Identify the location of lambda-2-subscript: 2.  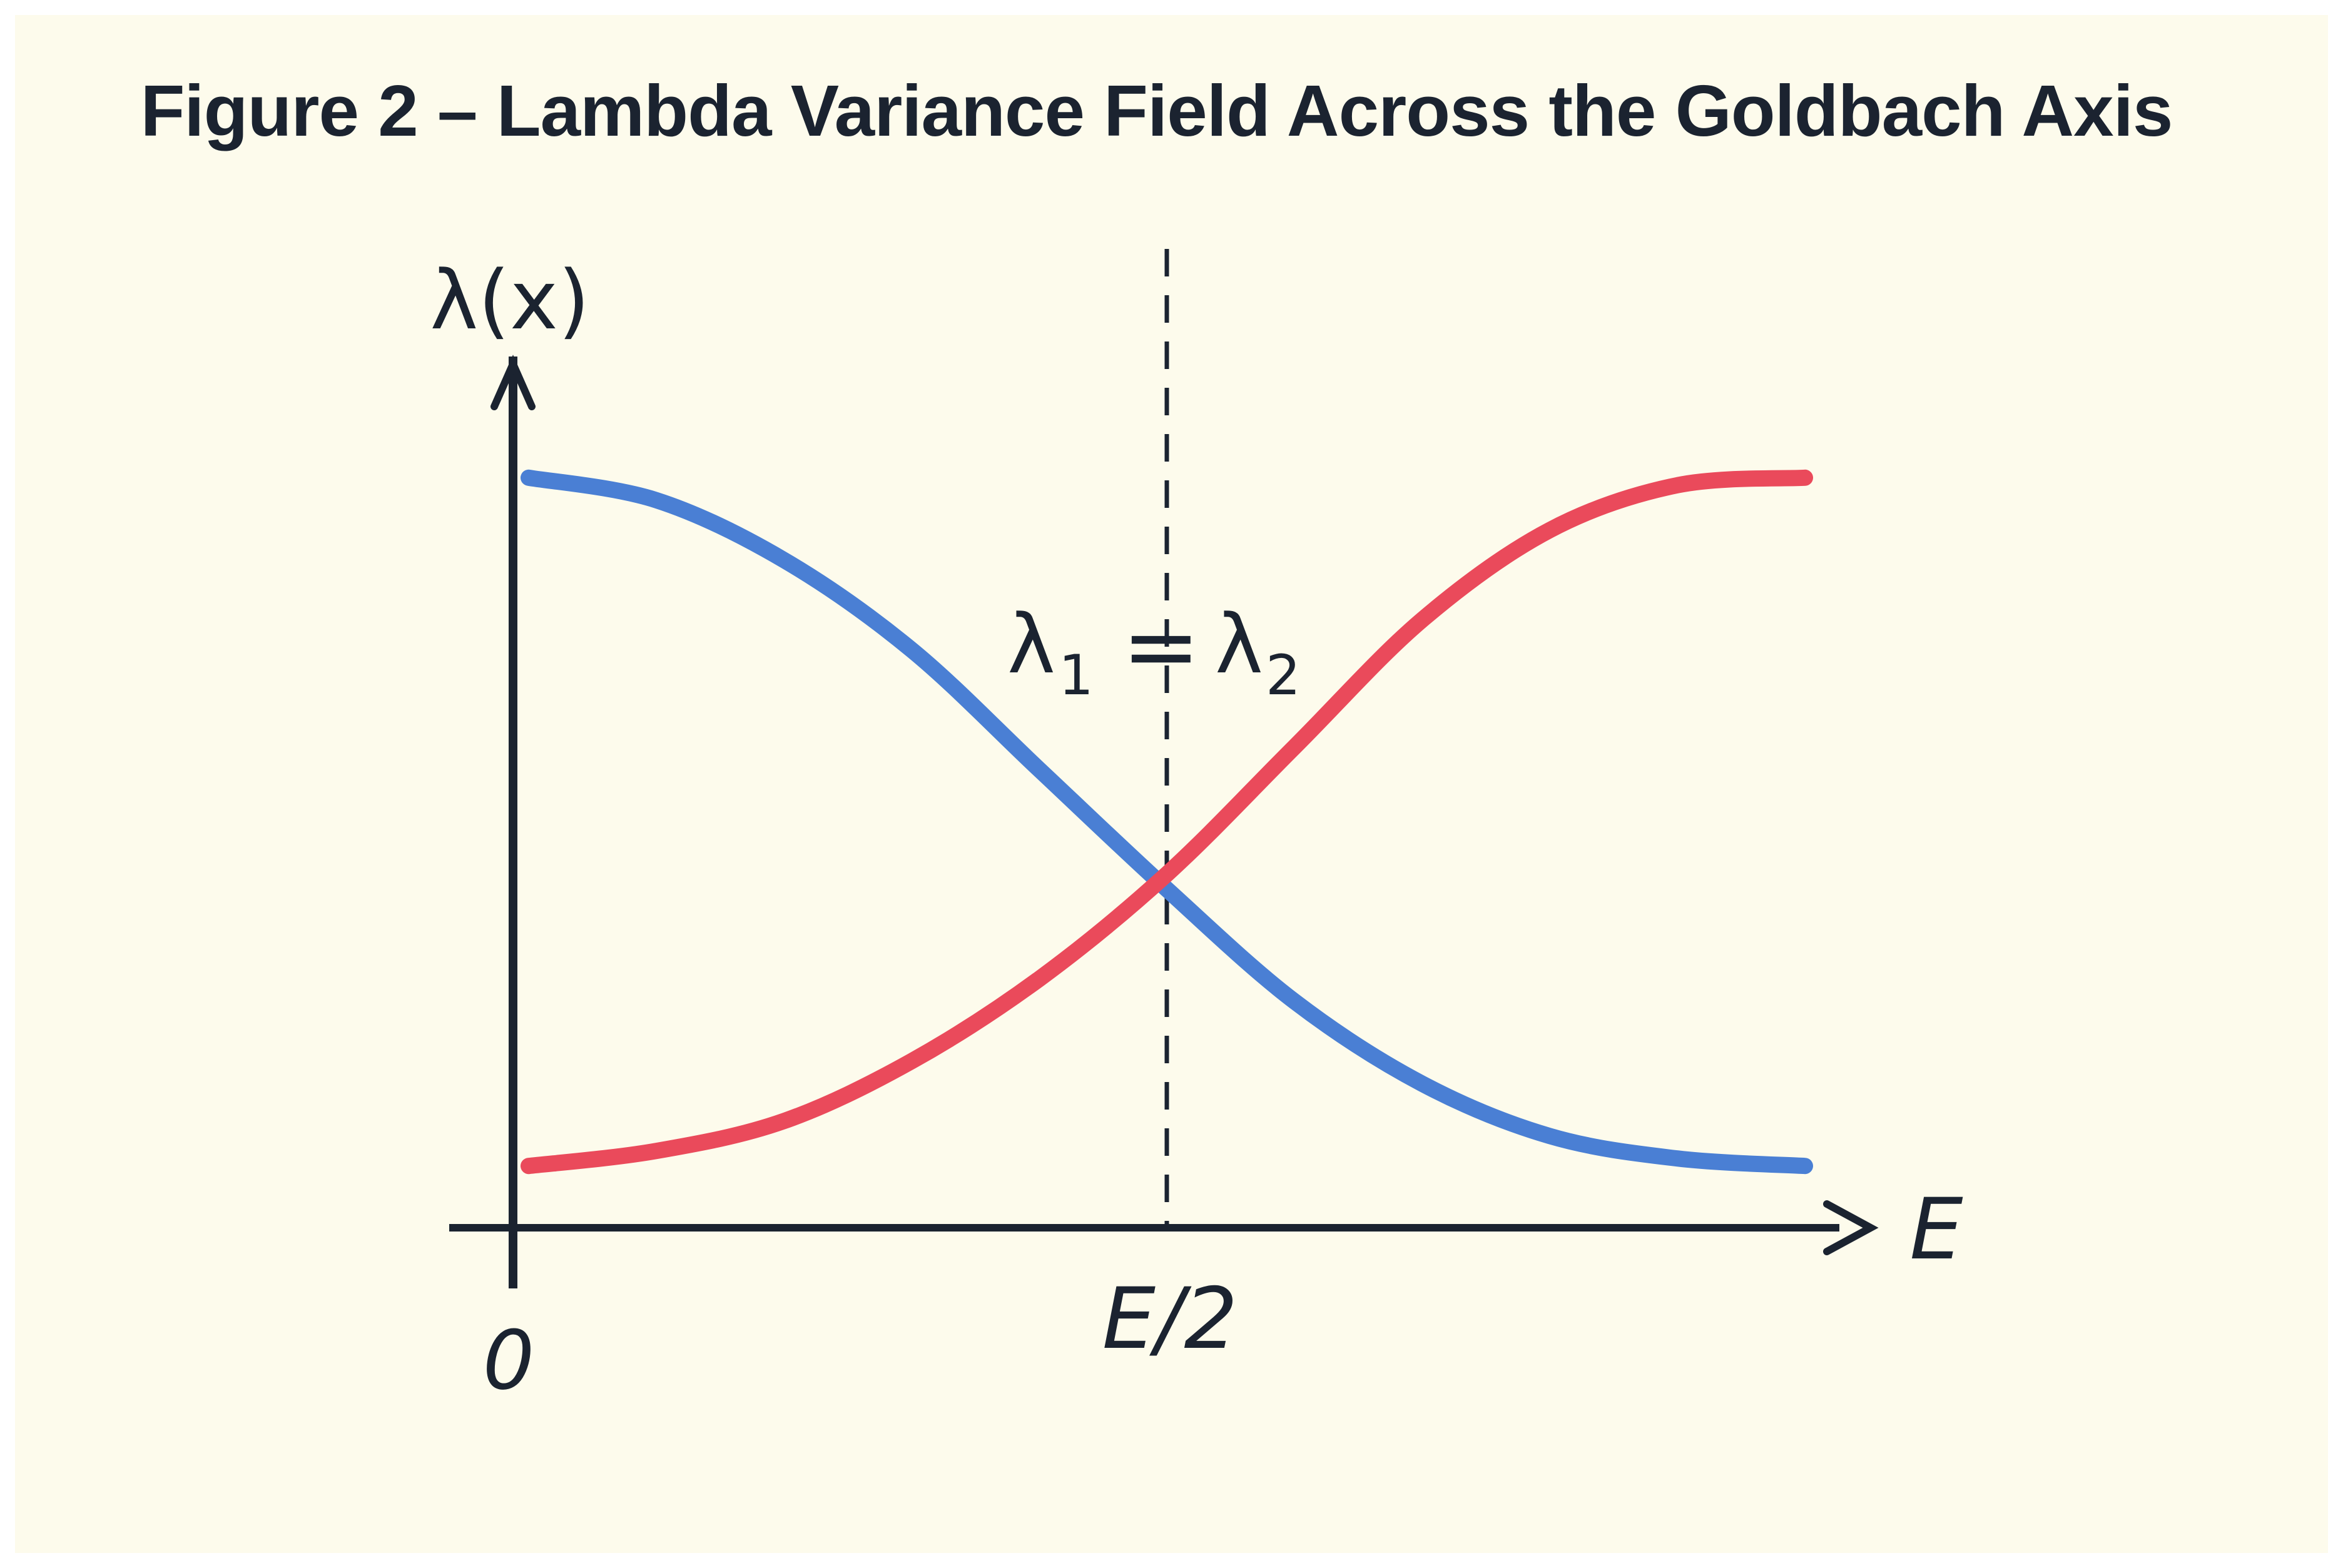
(1283, 675).